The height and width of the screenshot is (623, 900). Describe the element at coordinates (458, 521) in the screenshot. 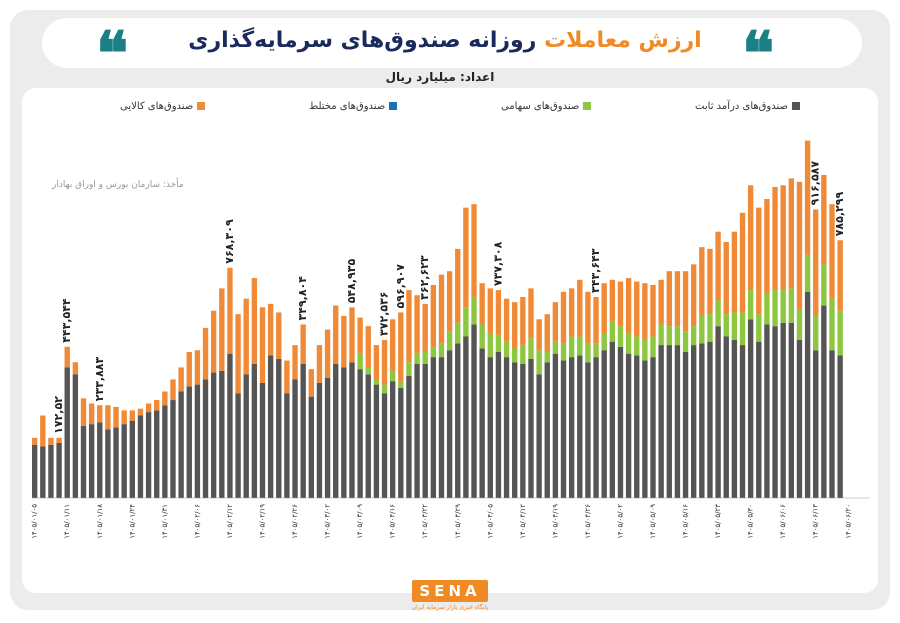

I see `x-tick-label: ۱۴۰۵/۰۳/۲۹` at that location.